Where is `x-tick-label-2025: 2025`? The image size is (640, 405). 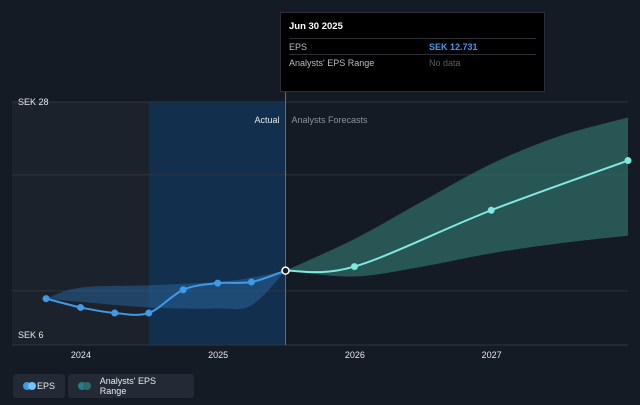 x-tick-label-2025: 2025 is located at coordinates (218, 355).